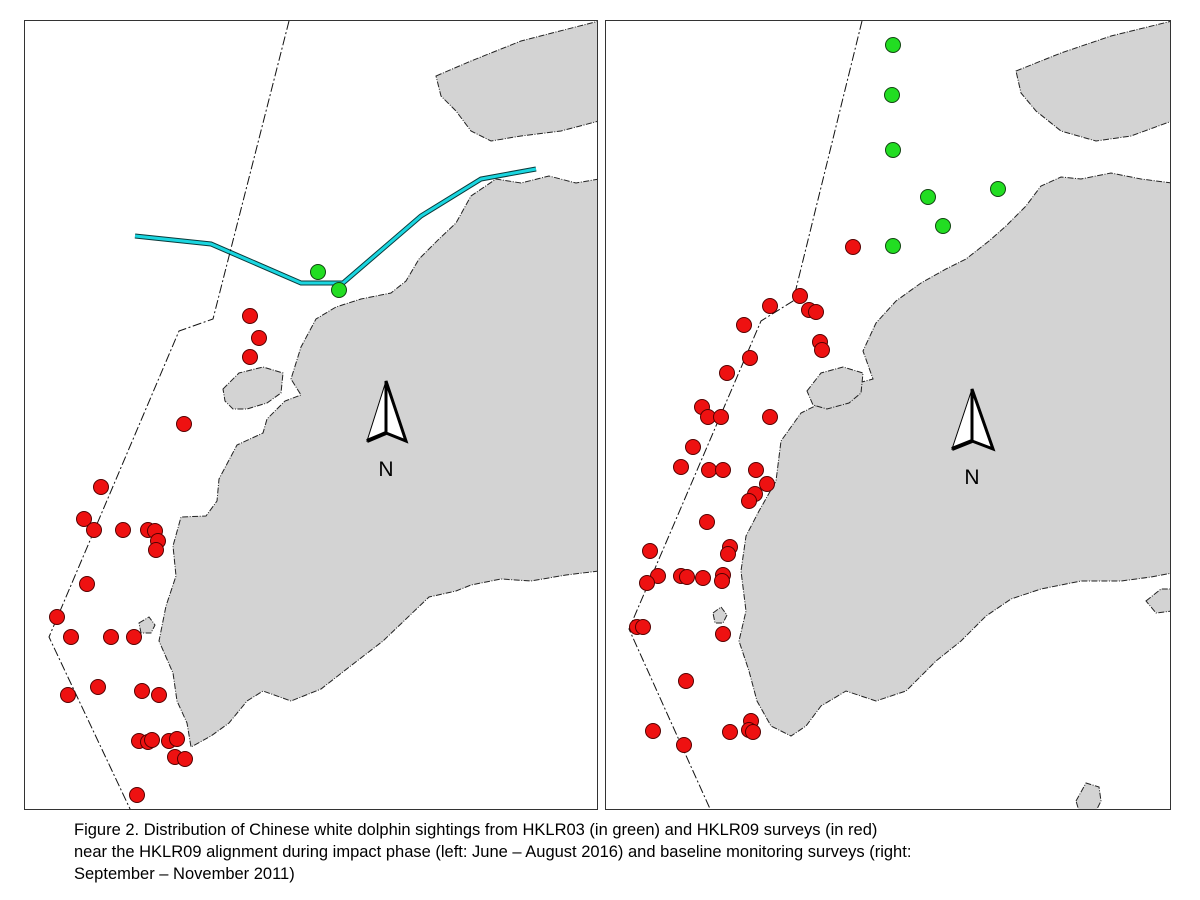  Describe the element at coordinates (1088, 795) in the screenshot. I see `land-islet-south` at that location.